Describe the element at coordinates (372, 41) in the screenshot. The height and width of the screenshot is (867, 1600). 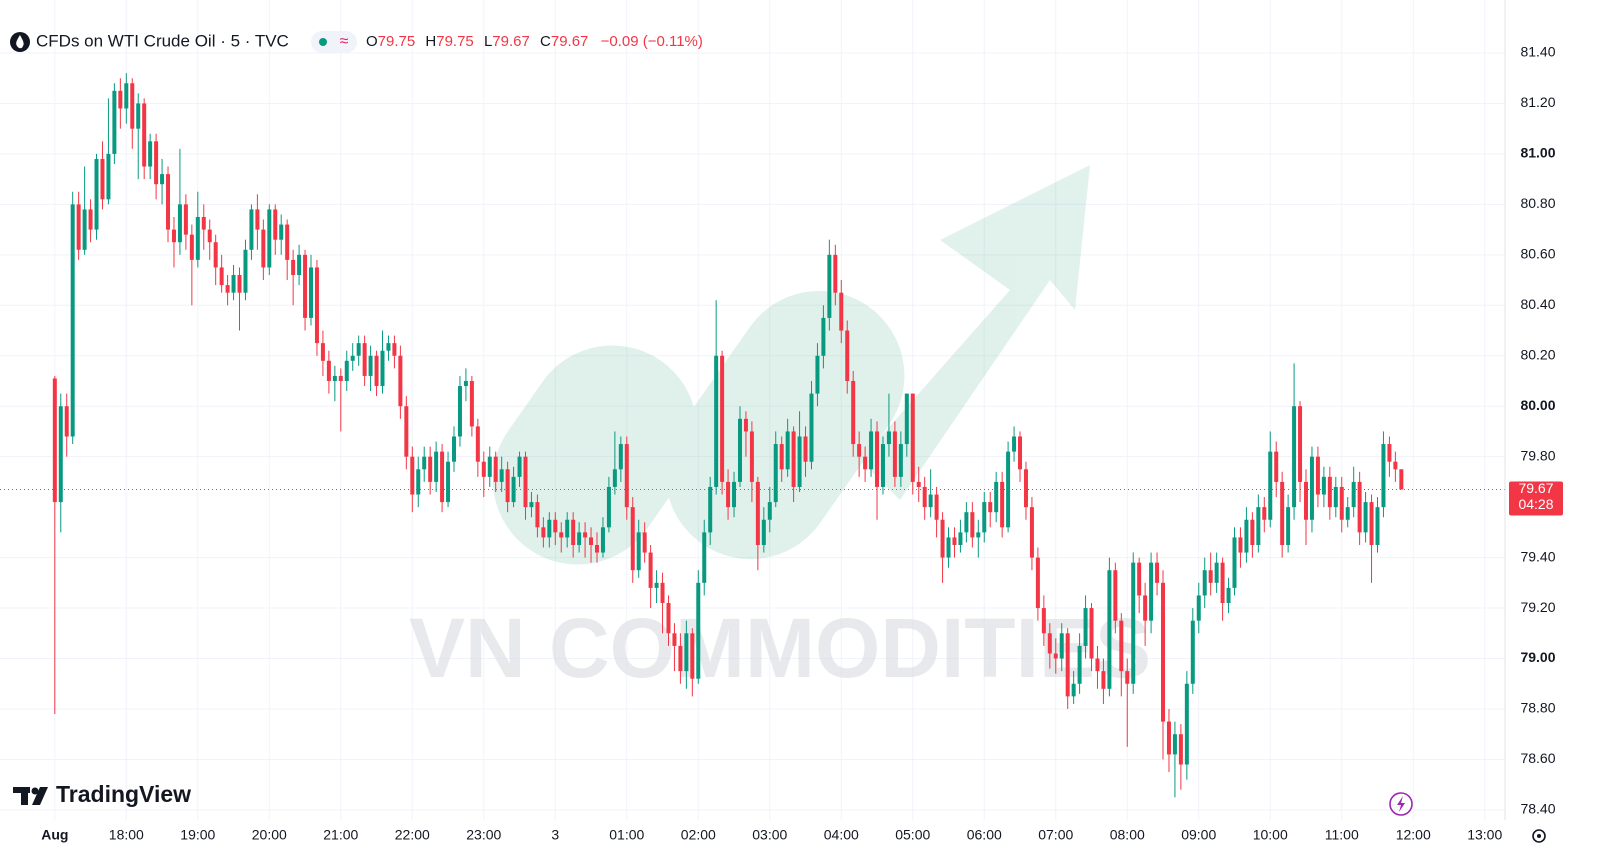
I see `open-label: O` at that location.